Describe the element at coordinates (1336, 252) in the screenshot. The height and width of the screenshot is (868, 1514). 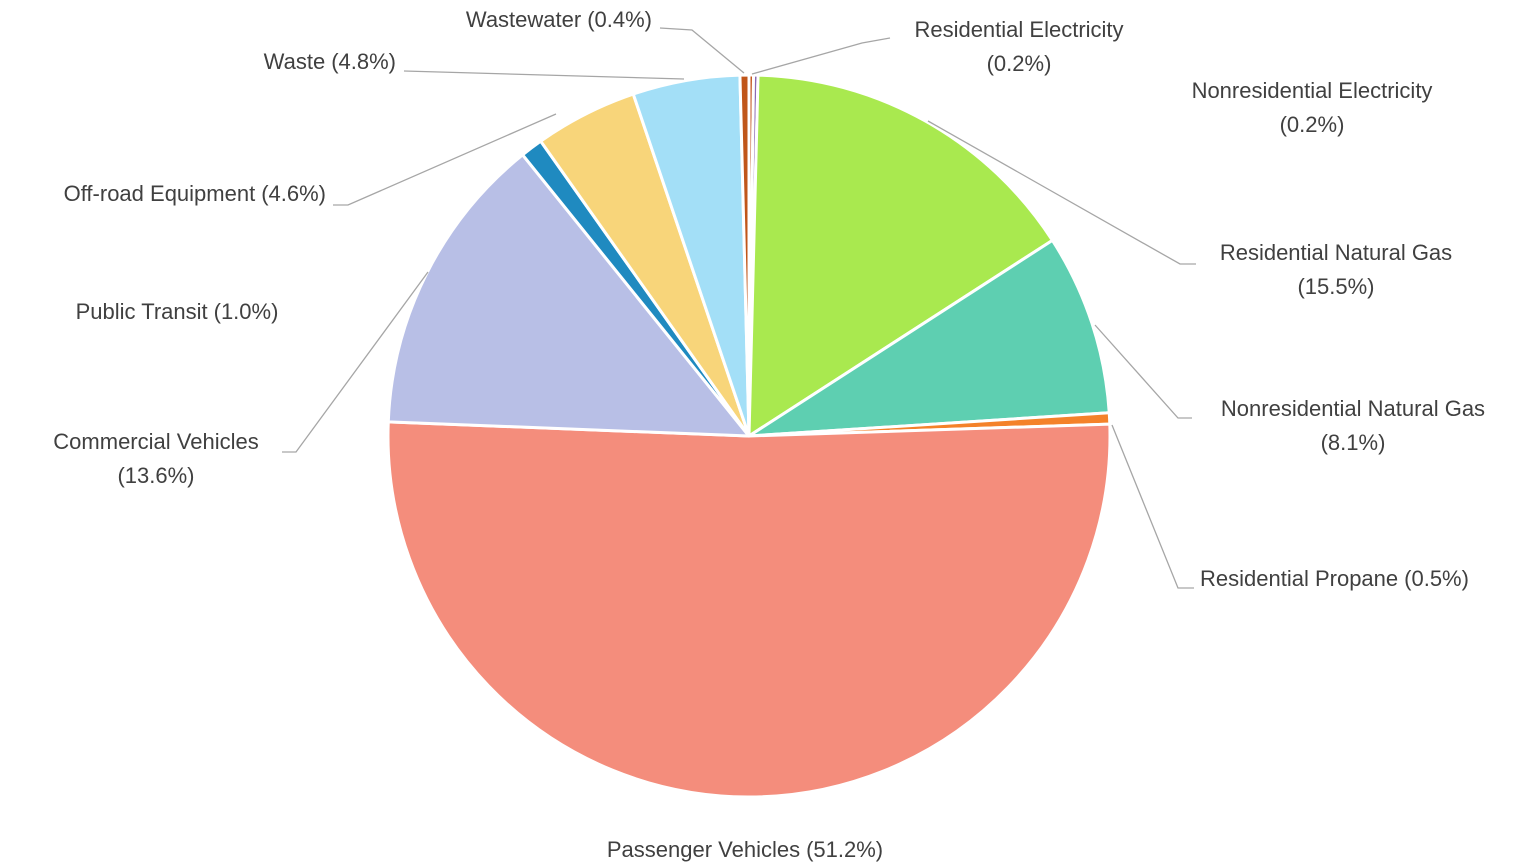
I see `label-name: Residential Natural Gas` at that location.